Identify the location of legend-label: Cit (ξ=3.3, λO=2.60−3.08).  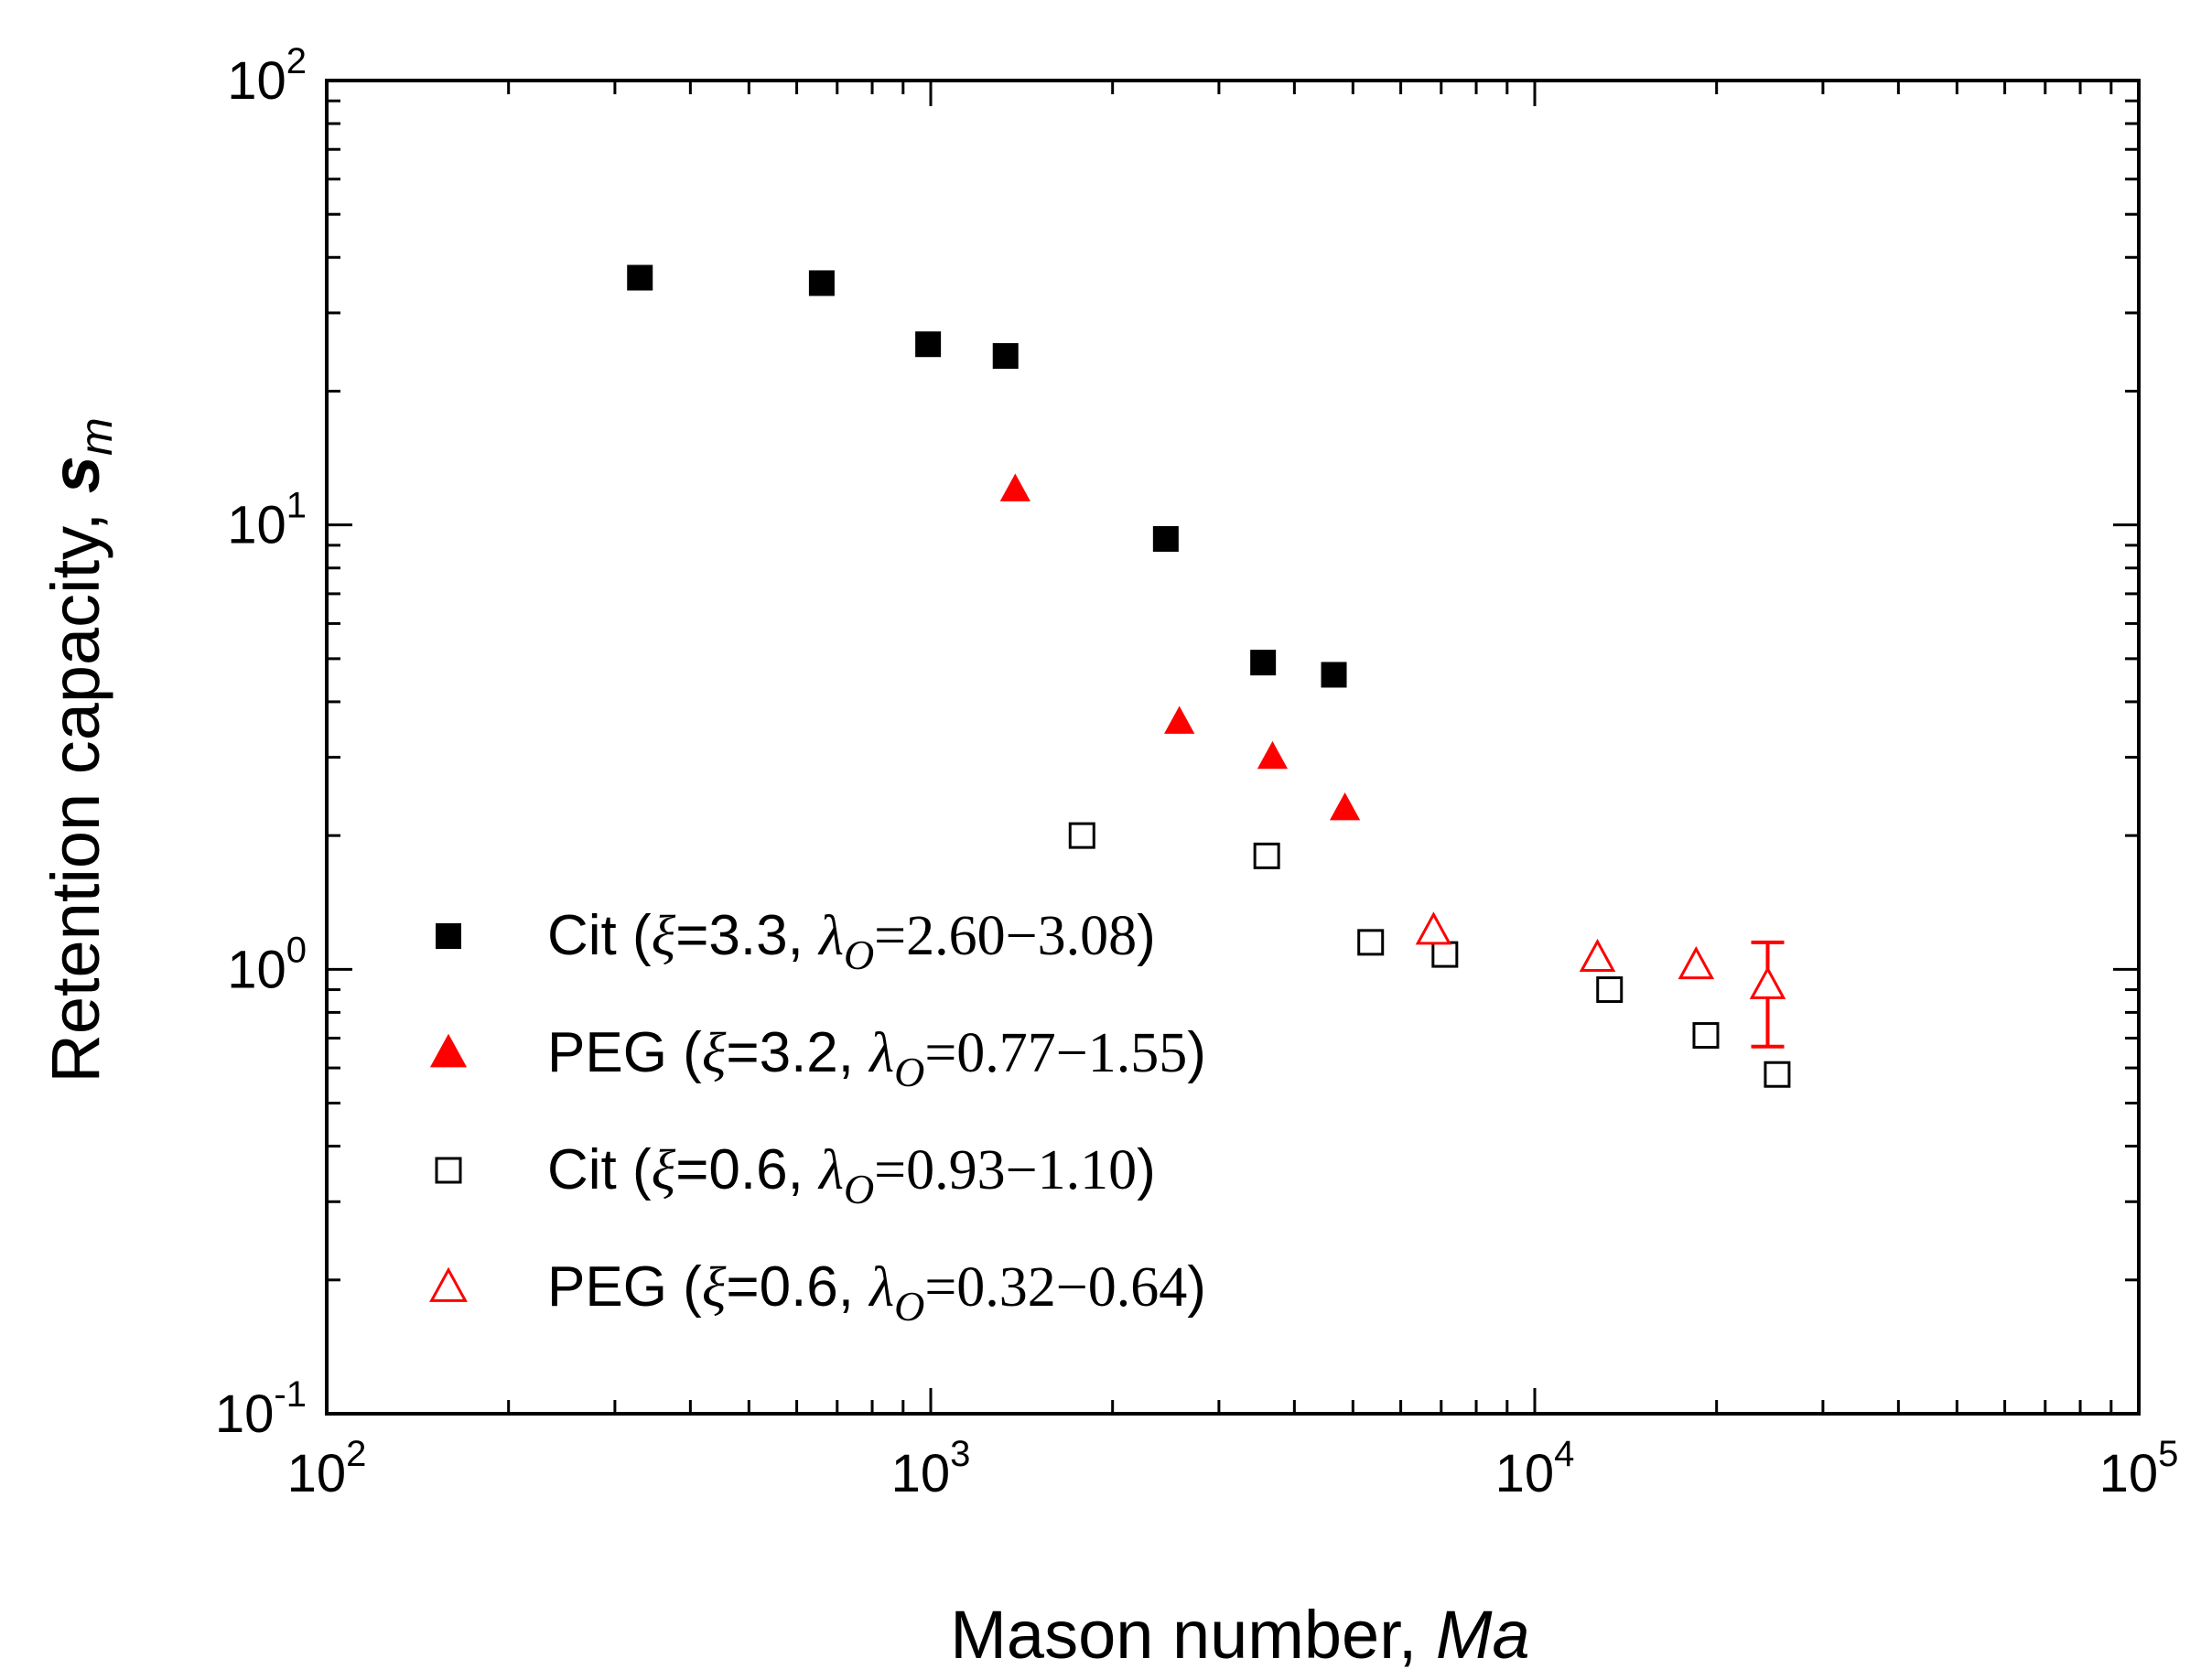
(851, 941).